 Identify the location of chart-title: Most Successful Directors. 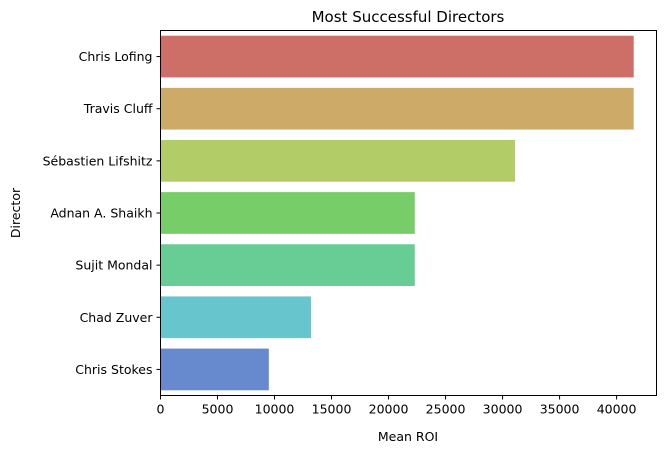
(408, 17).